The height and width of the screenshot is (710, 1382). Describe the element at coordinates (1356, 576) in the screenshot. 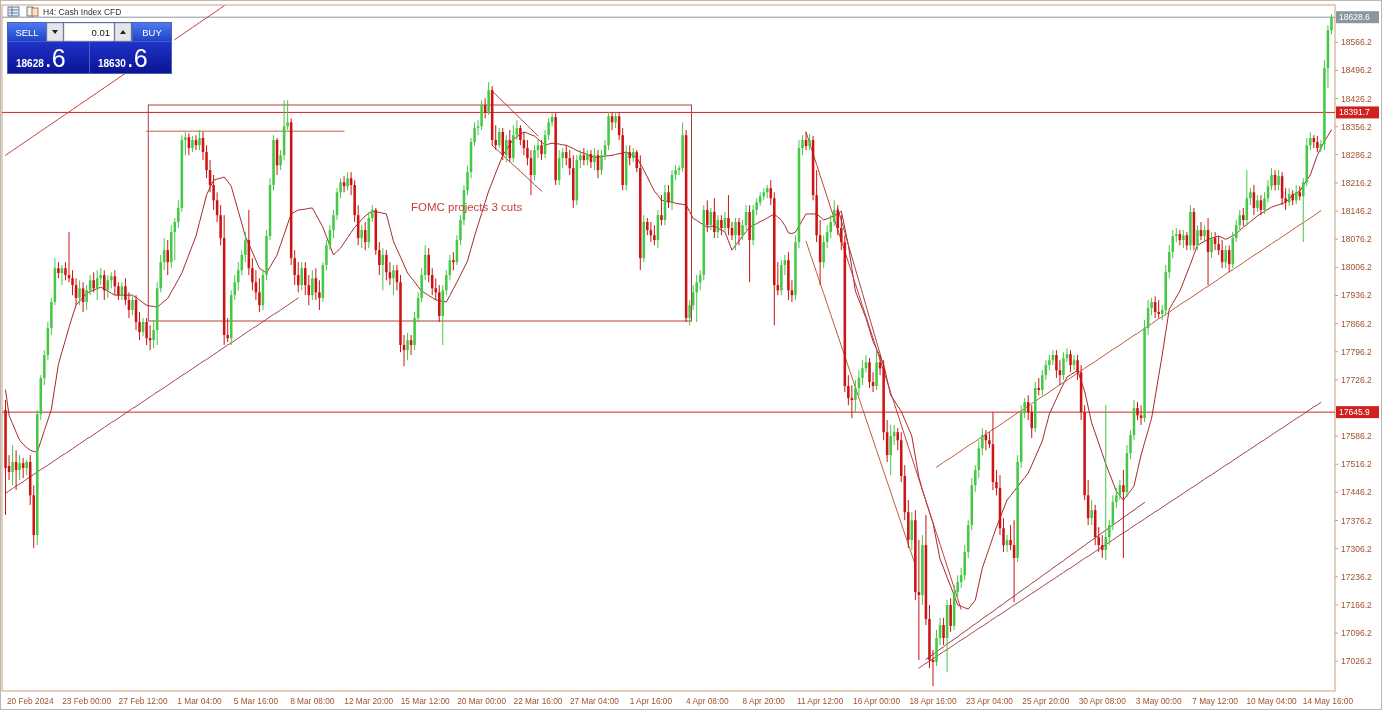

I see `y-tick-label: 17236.2` at that location.